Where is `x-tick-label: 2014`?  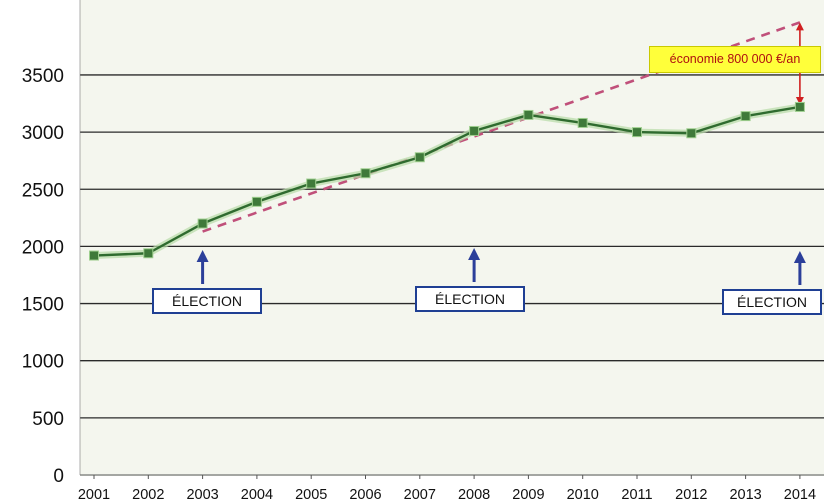 x-tick-label: 2014 is located at coordinates (800, 495).